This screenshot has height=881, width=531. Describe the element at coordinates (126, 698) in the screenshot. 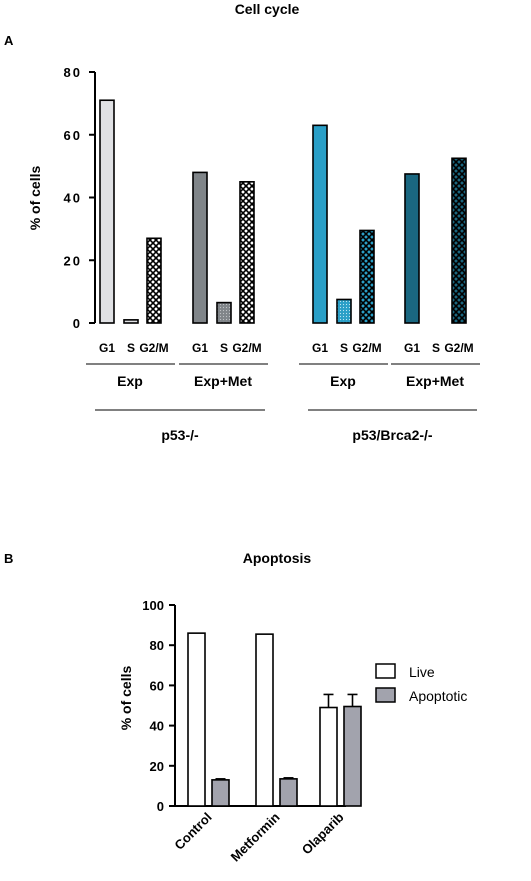

I see `chart-b-ylabel: % of cells` at that location.